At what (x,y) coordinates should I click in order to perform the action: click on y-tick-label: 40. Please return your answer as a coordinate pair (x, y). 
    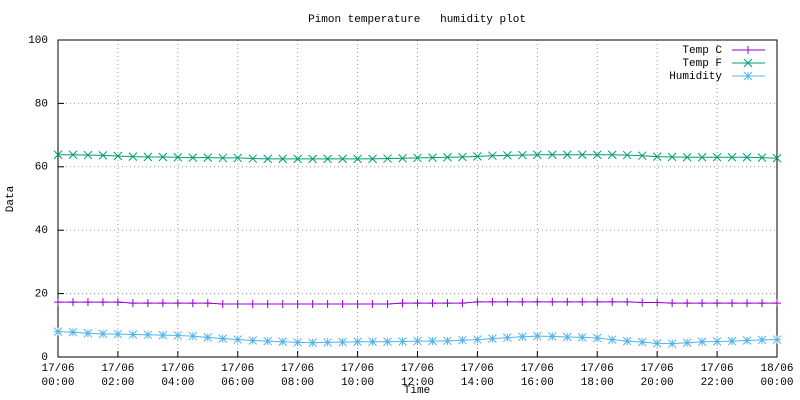
    Looking at the image, I should click on (41, 231).